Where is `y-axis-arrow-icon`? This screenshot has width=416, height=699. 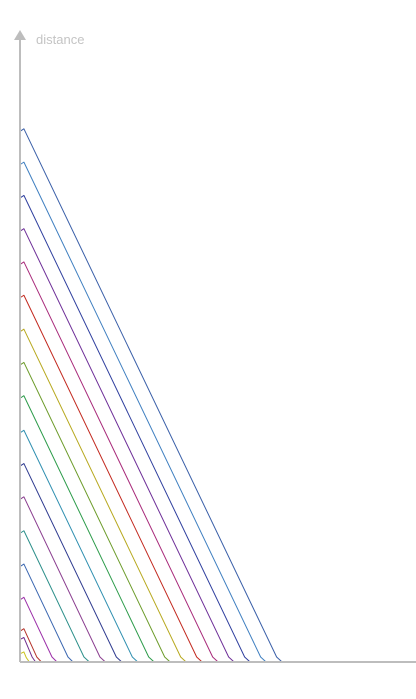
y-axis-arrow-icon is located at coordinates (20, 35).